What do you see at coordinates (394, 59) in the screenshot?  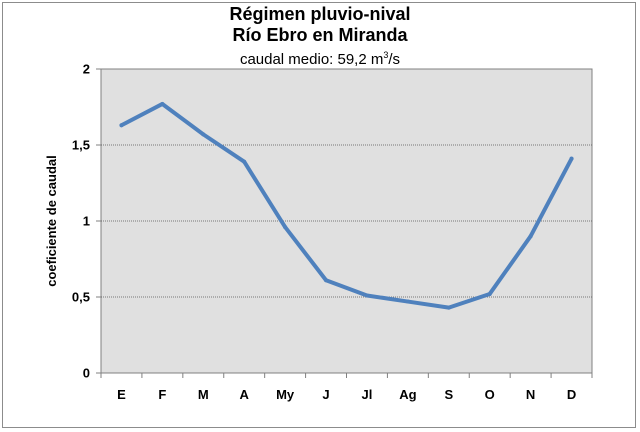 I see `caption-suffix: /s` at bounding box center [394, 59].